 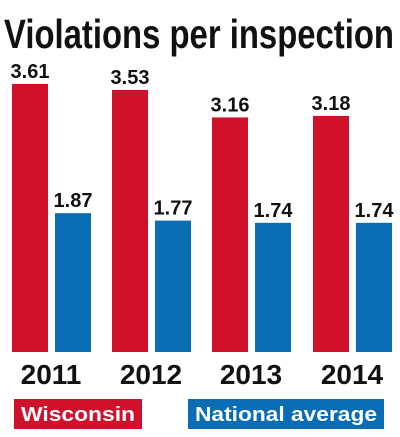 I want to click on bar-national-average-2014, so click(x=374, y=287).